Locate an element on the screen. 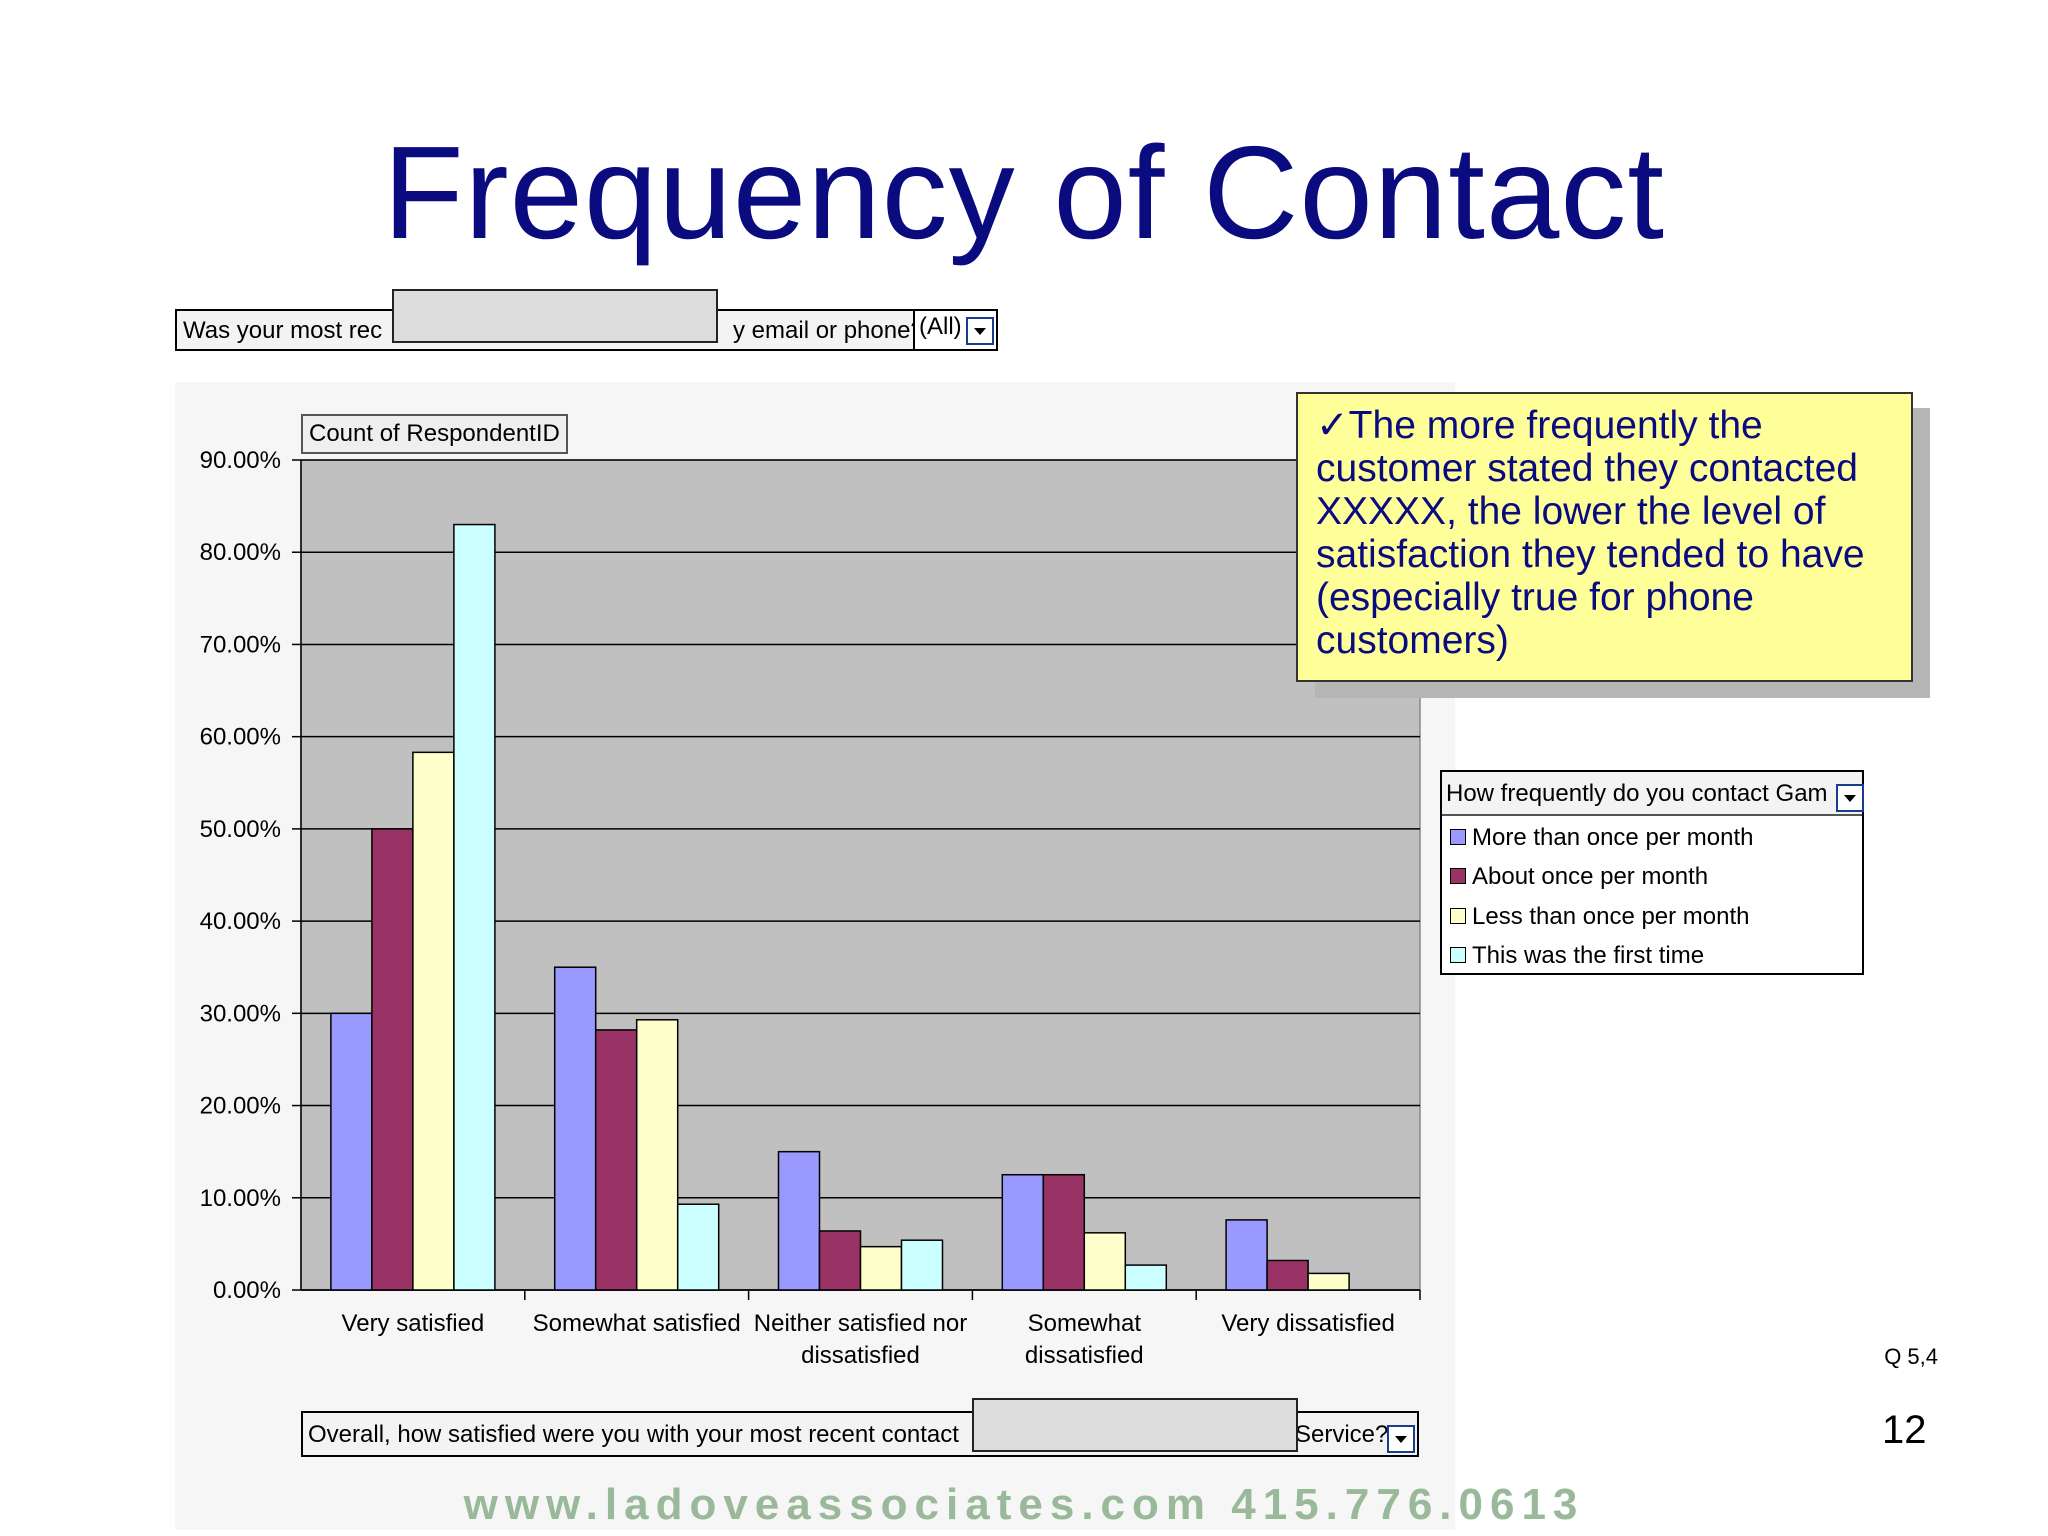 The height and width of the screenshot is (1536, 2048). y-tick-label: 40.00% is located at coordinates (240, 921).